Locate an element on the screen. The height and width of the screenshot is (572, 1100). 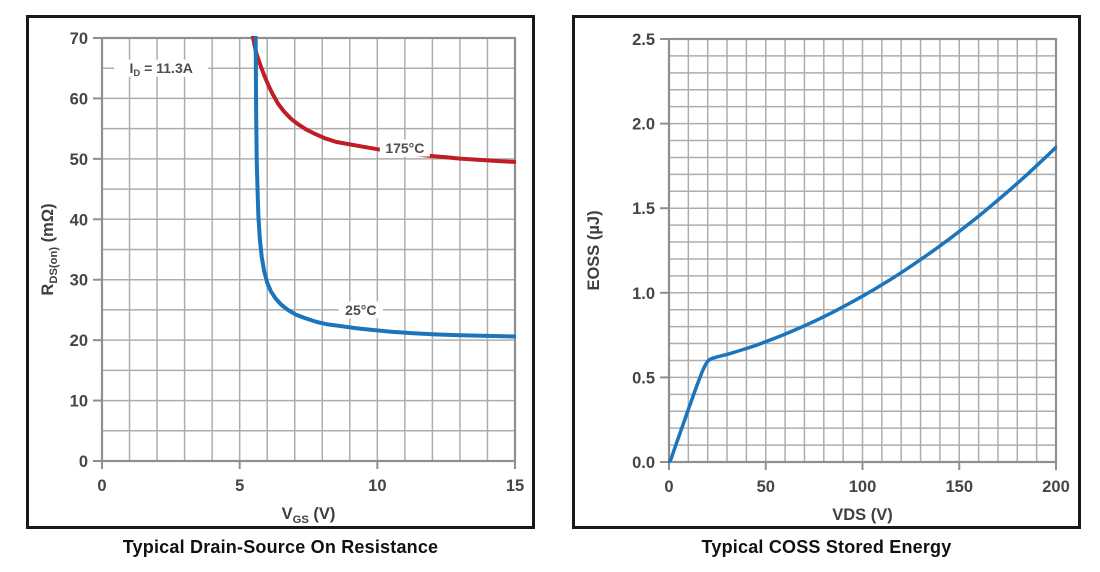
y-tick-label: 10 is located at coordinates (79, 402).